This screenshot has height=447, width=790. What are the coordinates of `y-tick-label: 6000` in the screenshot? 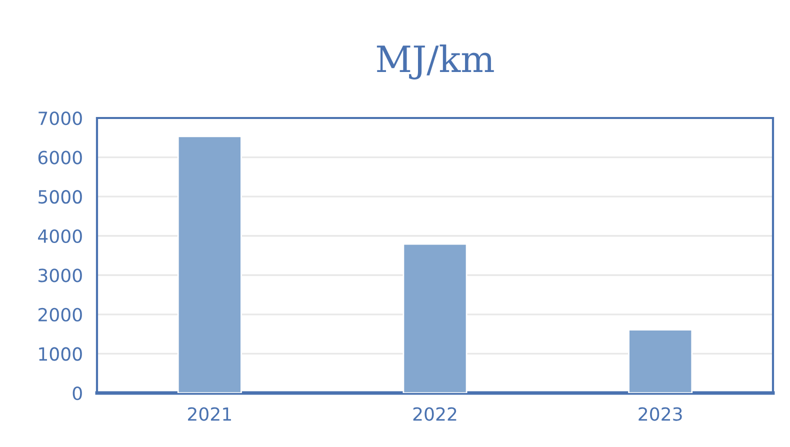 It's located at (60, 157).